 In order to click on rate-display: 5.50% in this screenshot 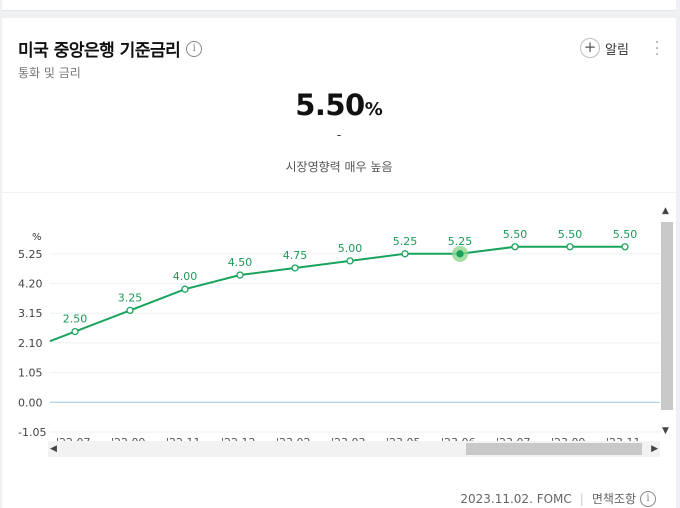, I will do `click(339, 105)`.